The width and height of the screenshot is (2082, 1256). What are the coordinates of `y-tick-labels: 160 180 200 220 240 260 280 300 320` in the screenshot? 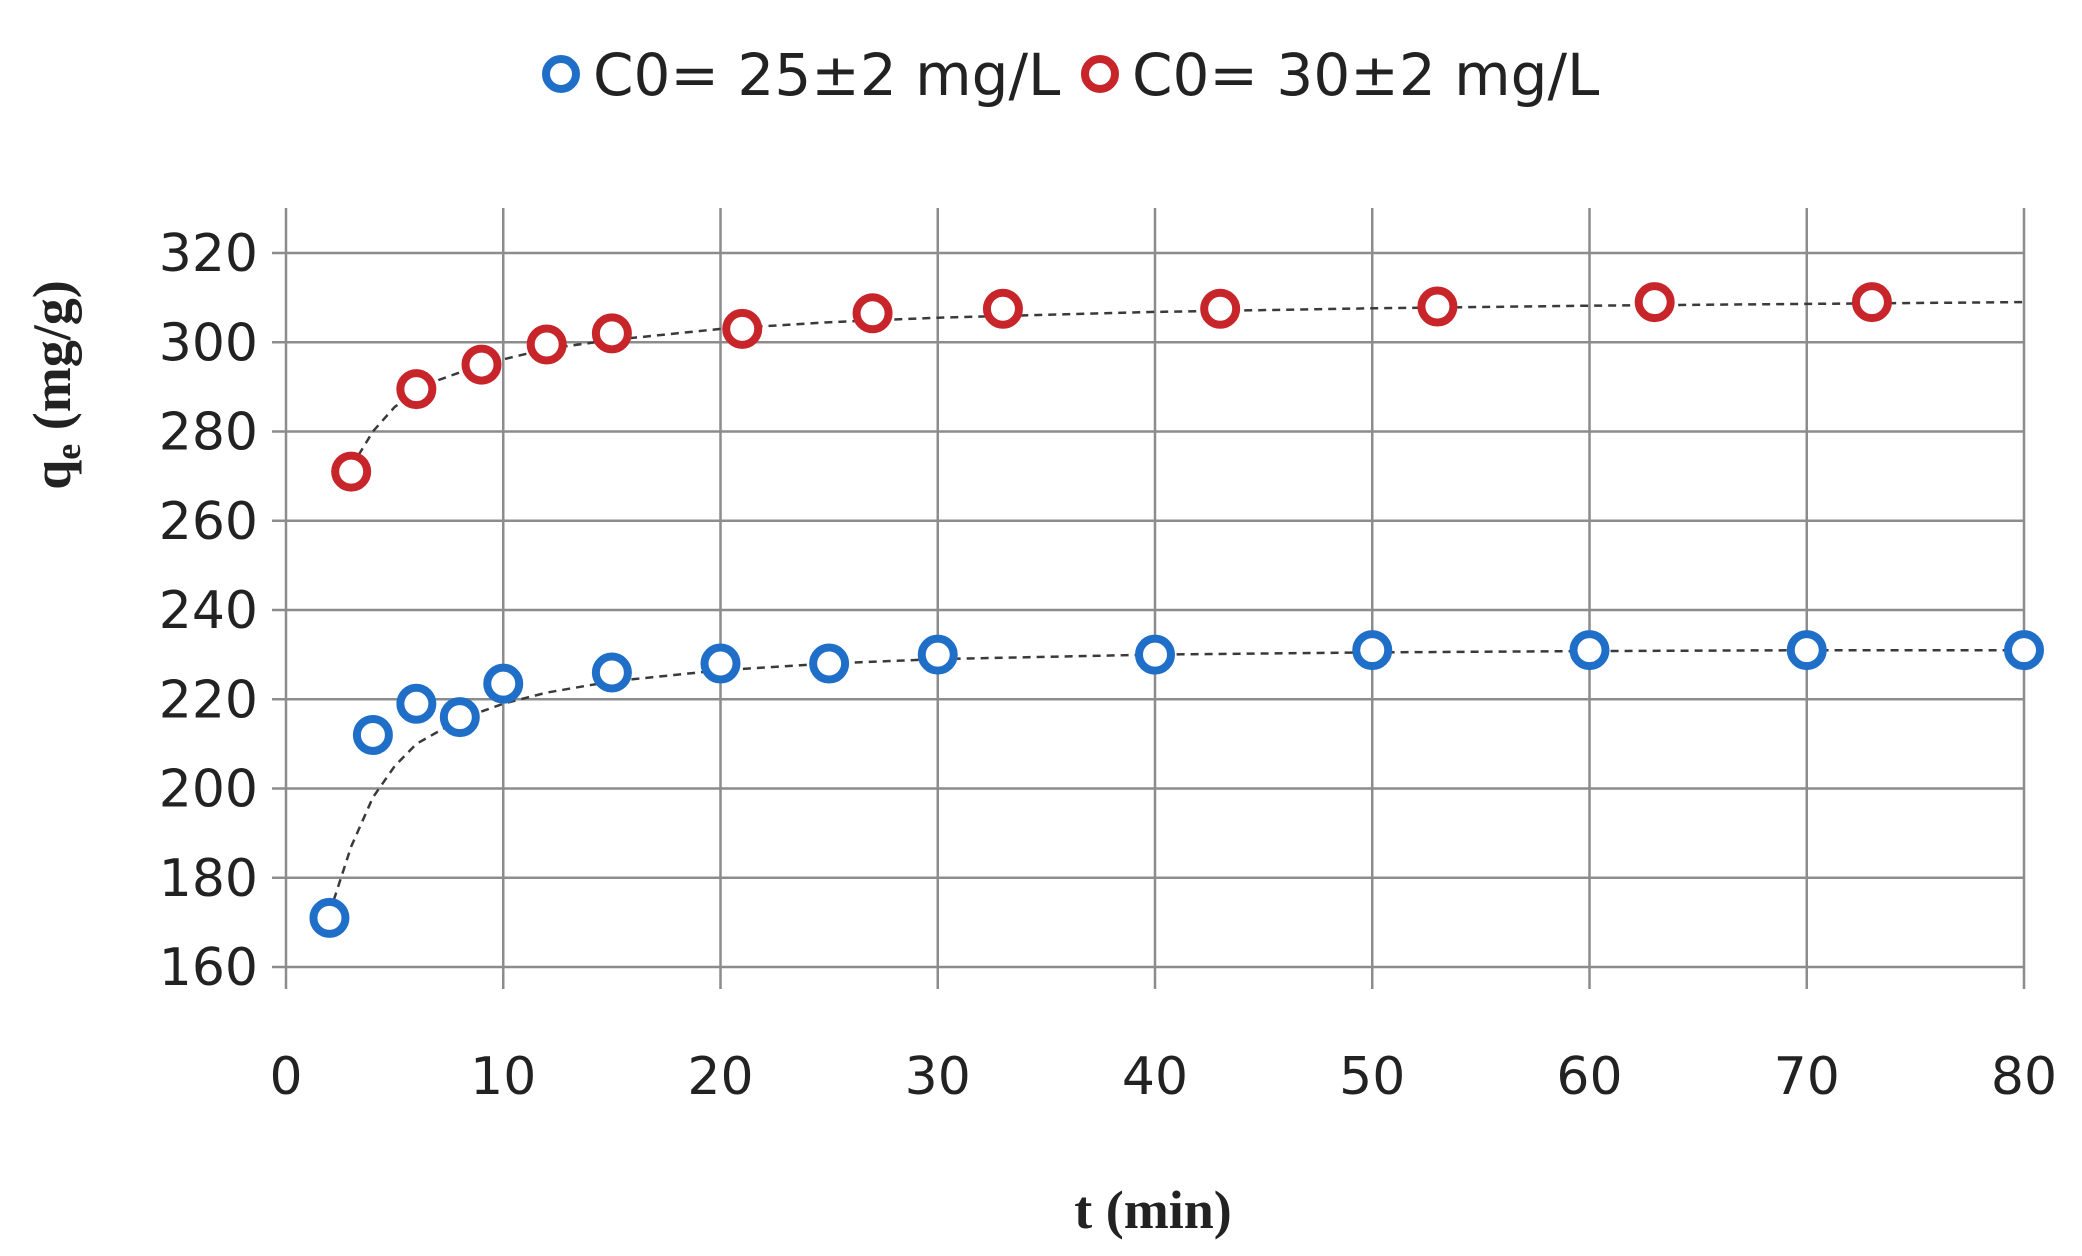 It's located at (208, 611).